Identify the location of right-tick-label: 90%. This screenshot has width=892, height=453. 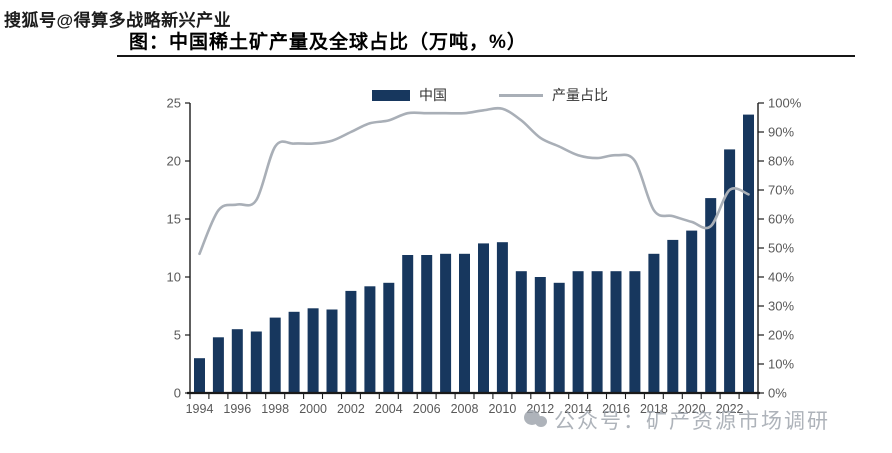
(781, 132).